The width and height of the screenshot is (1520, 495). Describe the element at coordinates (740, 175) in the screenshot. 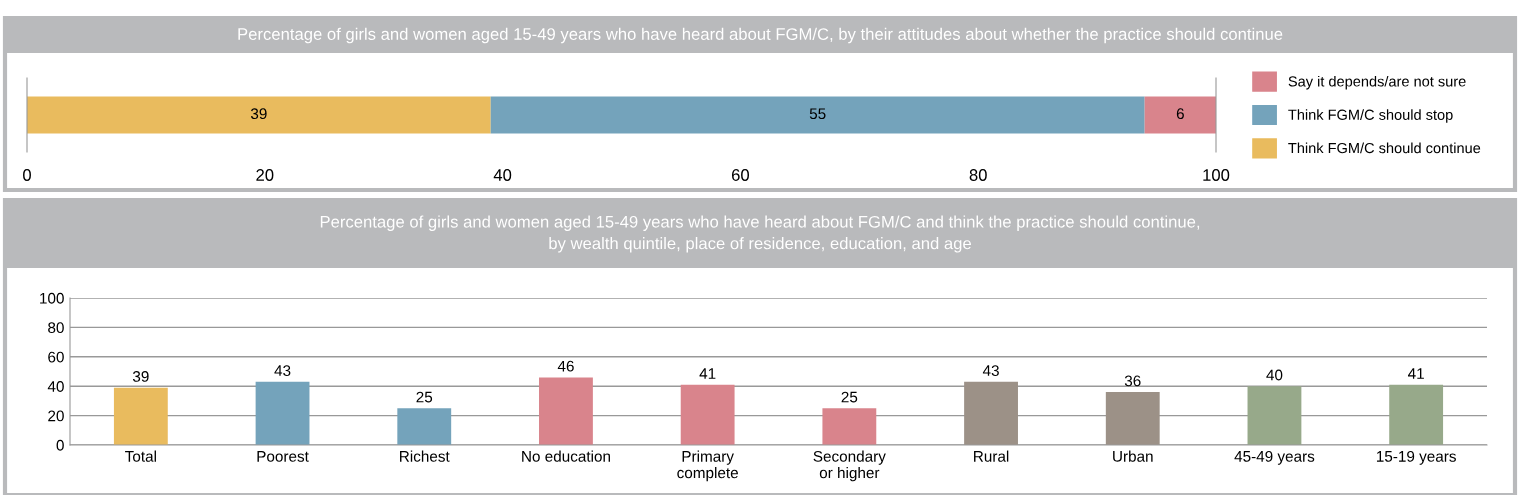

I see `x-tick-label: 60` at that location.